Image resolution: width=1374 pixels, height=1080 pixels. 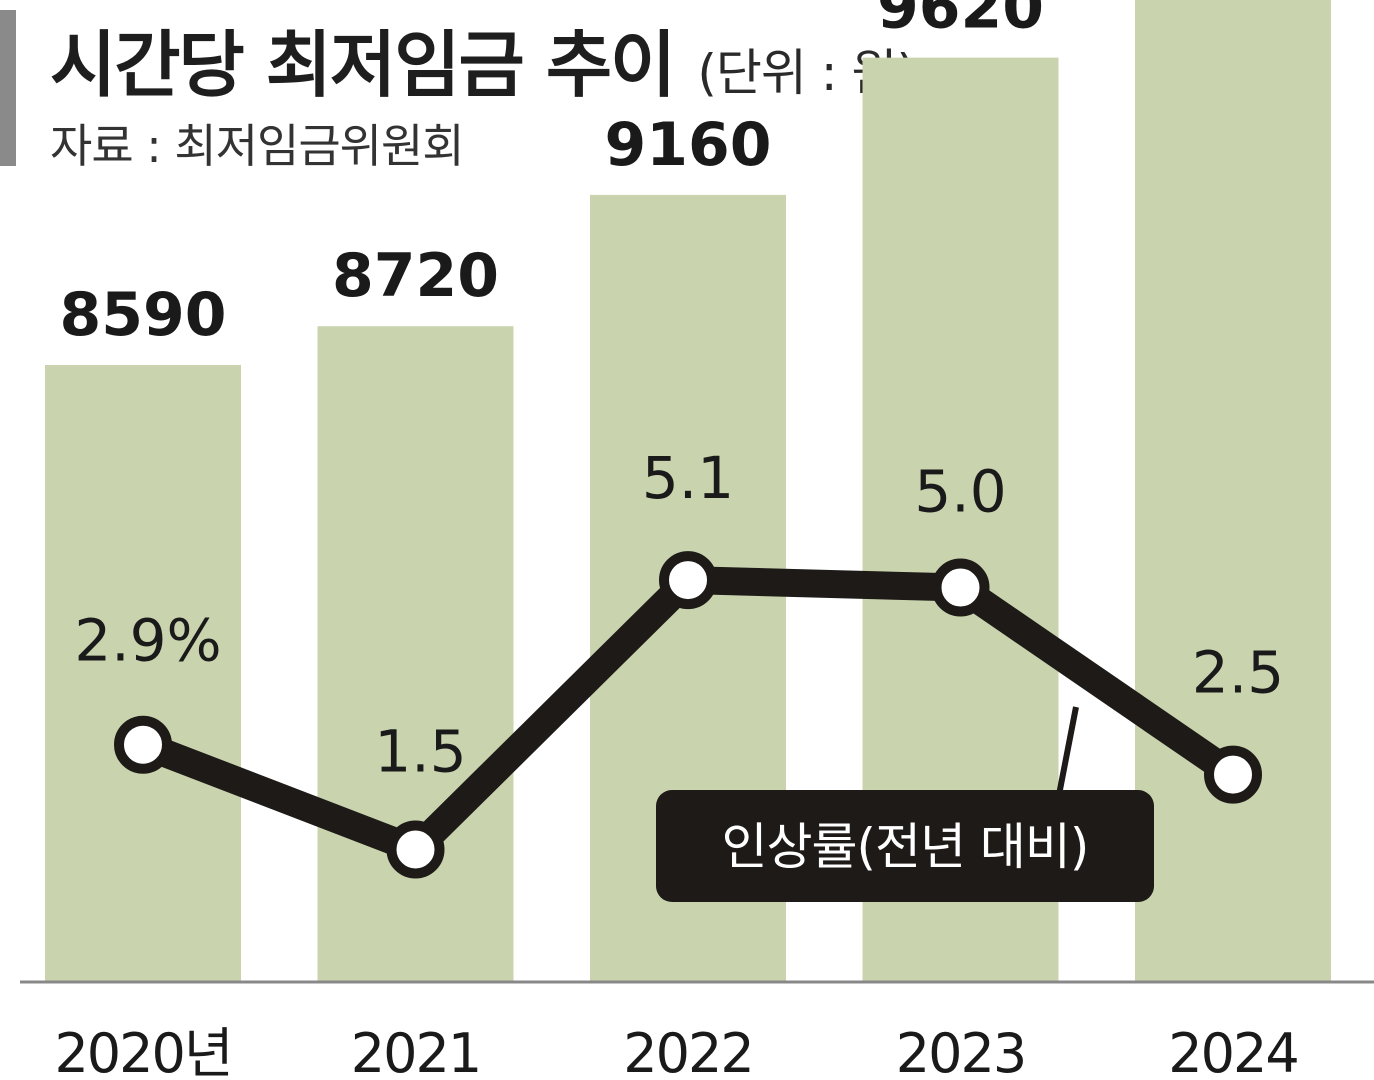 I want to click on x-tick-label: 2024, so click(x=1232, y=1051).